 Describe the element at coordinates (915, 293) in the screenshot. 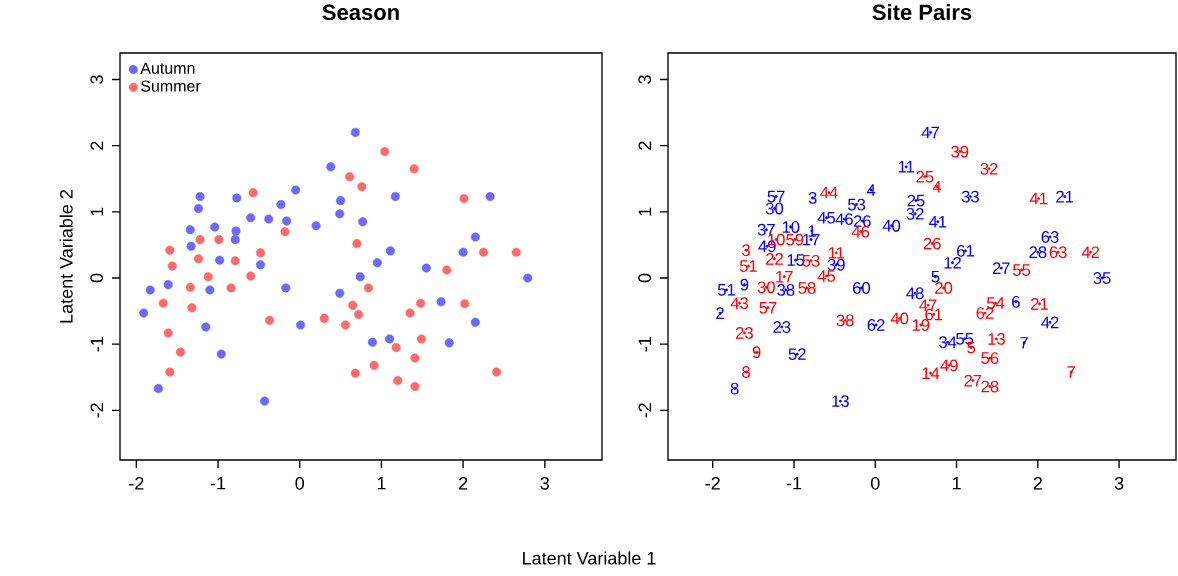

I see `annotation: 48` at that location.